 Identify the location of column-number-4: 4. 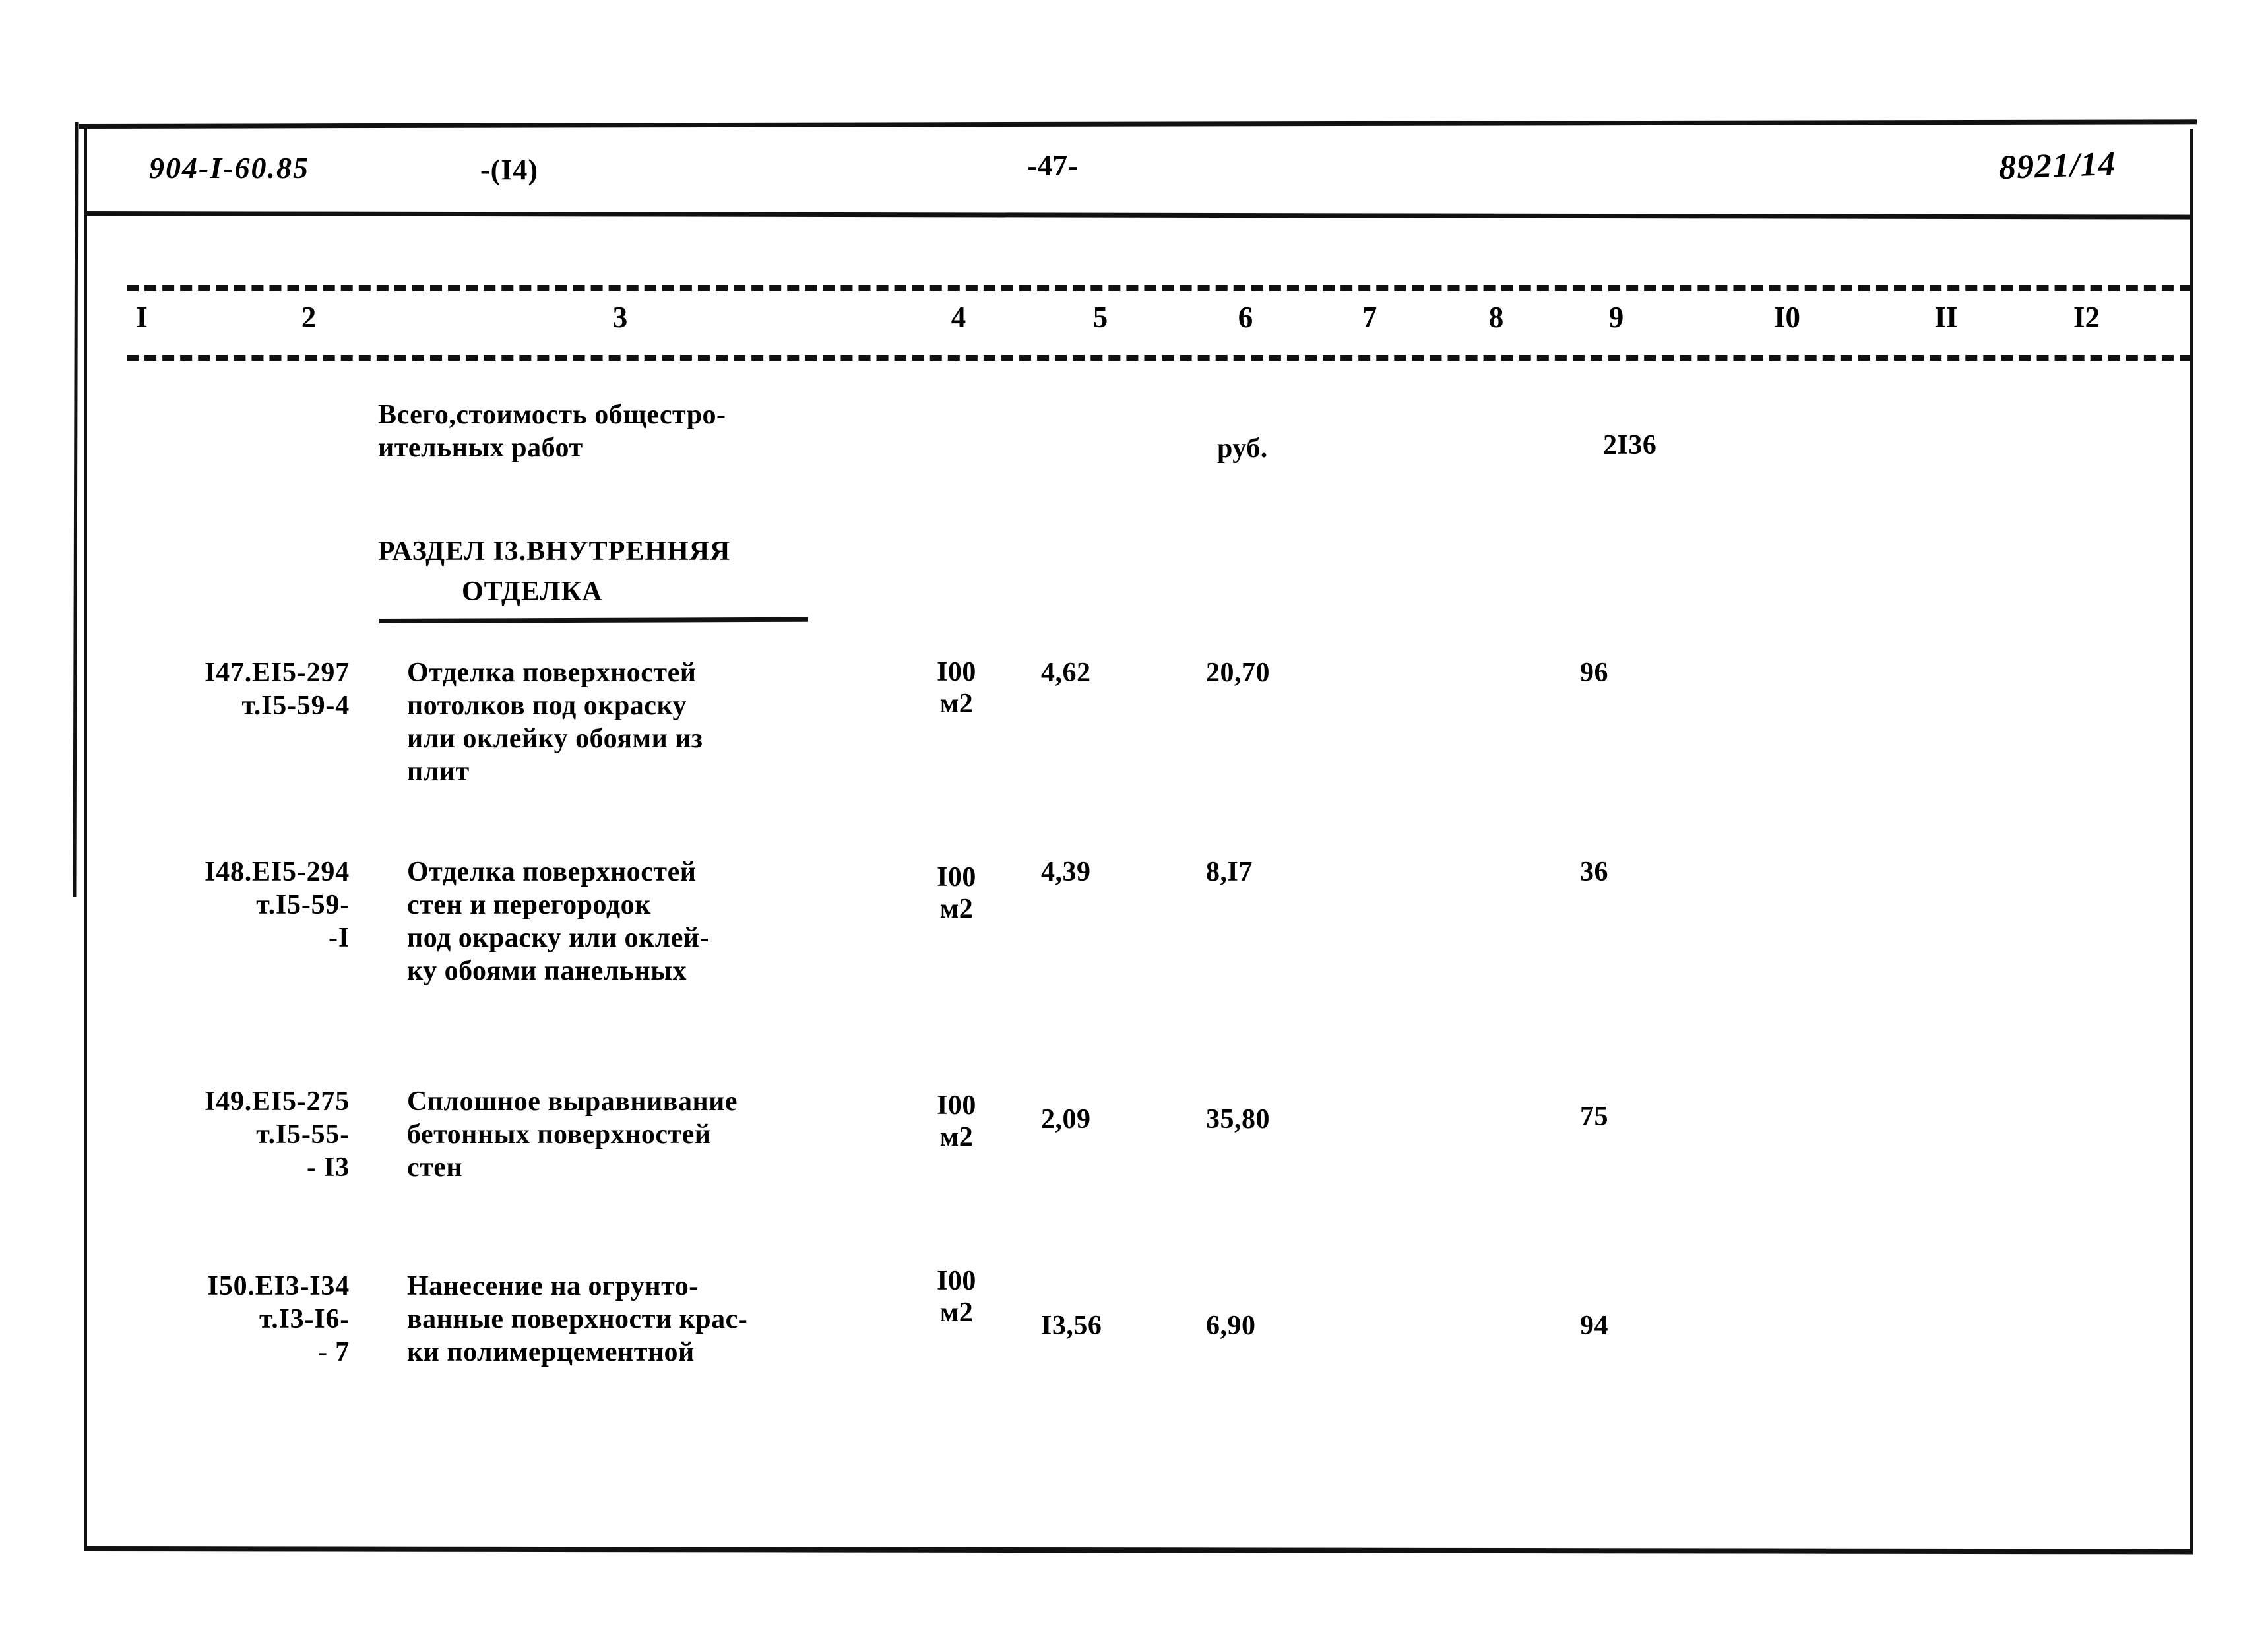
(958, 317).